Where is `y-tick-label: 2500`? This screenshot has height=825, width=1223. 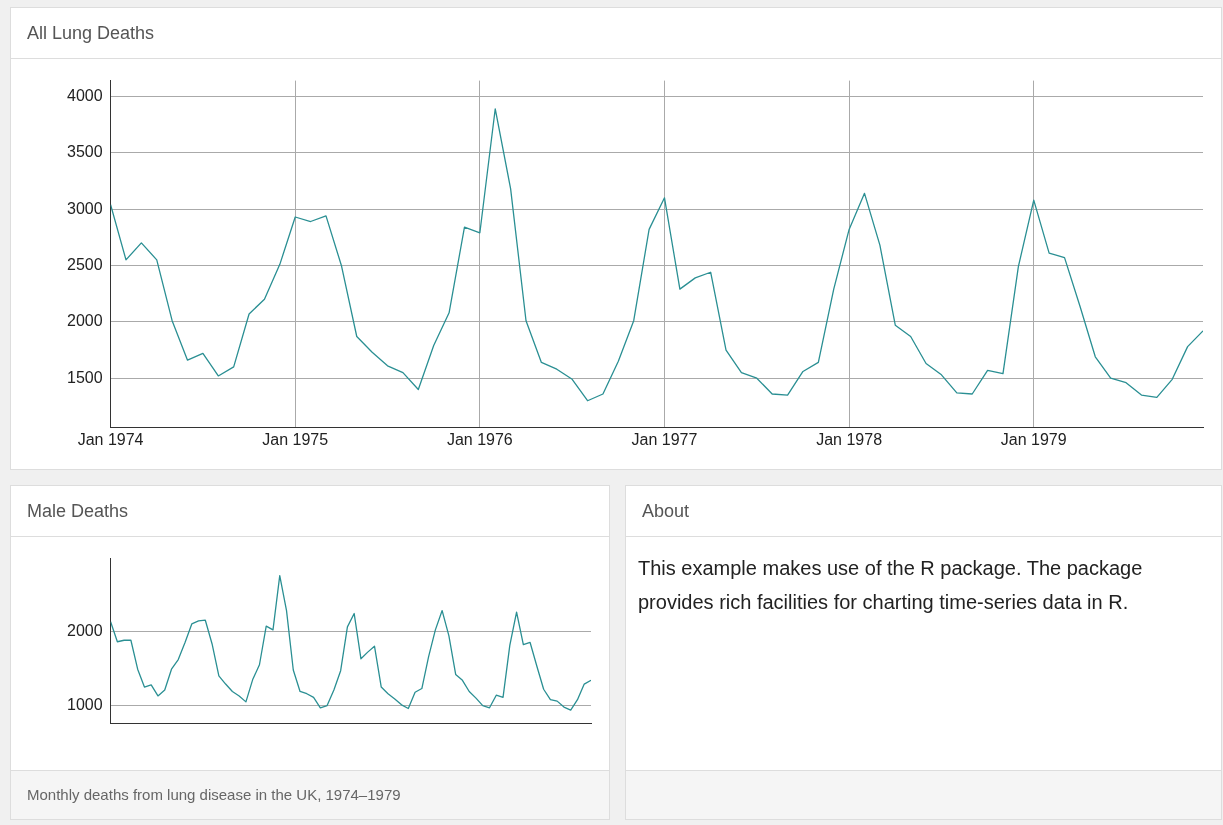
y-tick-label: 2500 is located at coordinates (85, 264).